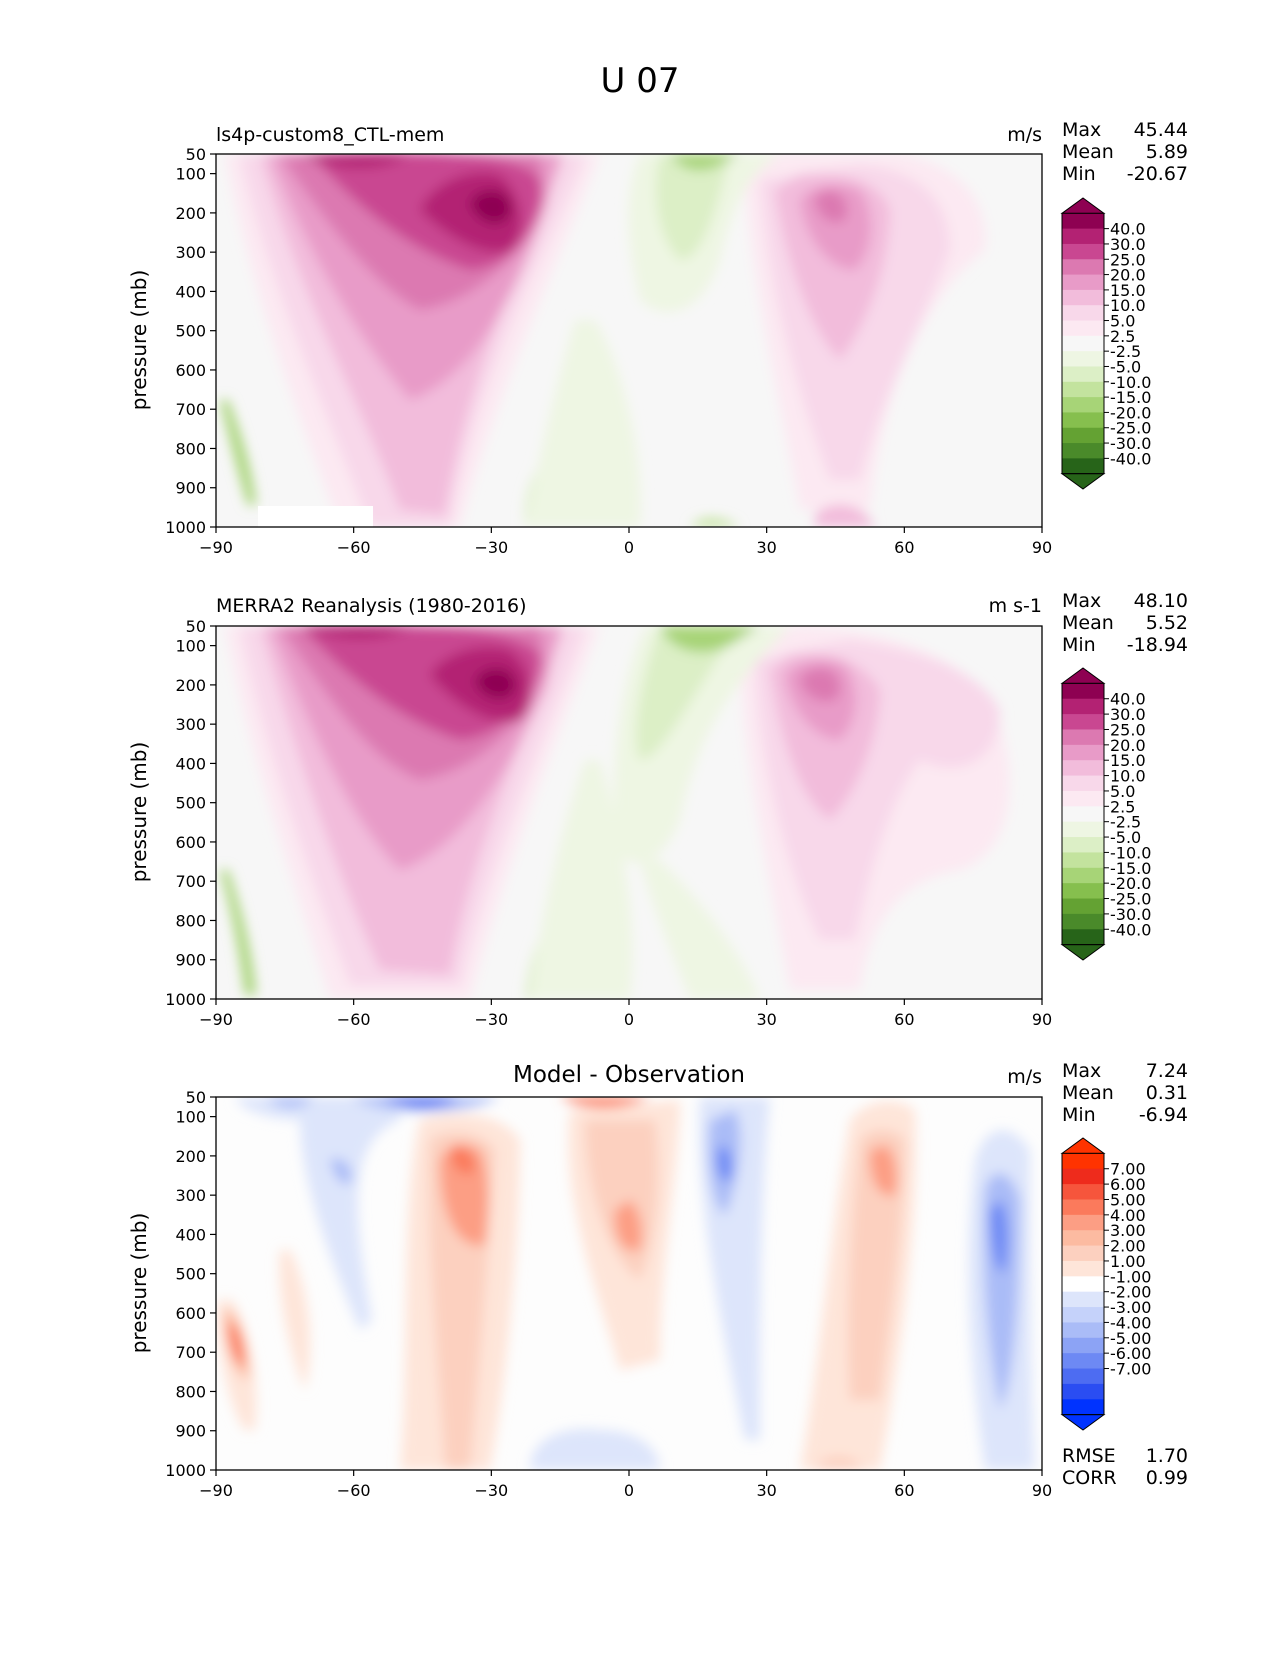  What do you see at coordinates (904, 1019) in the screenshot?
I see `x-tick-label: 60` at bounding box center [904, 1019].